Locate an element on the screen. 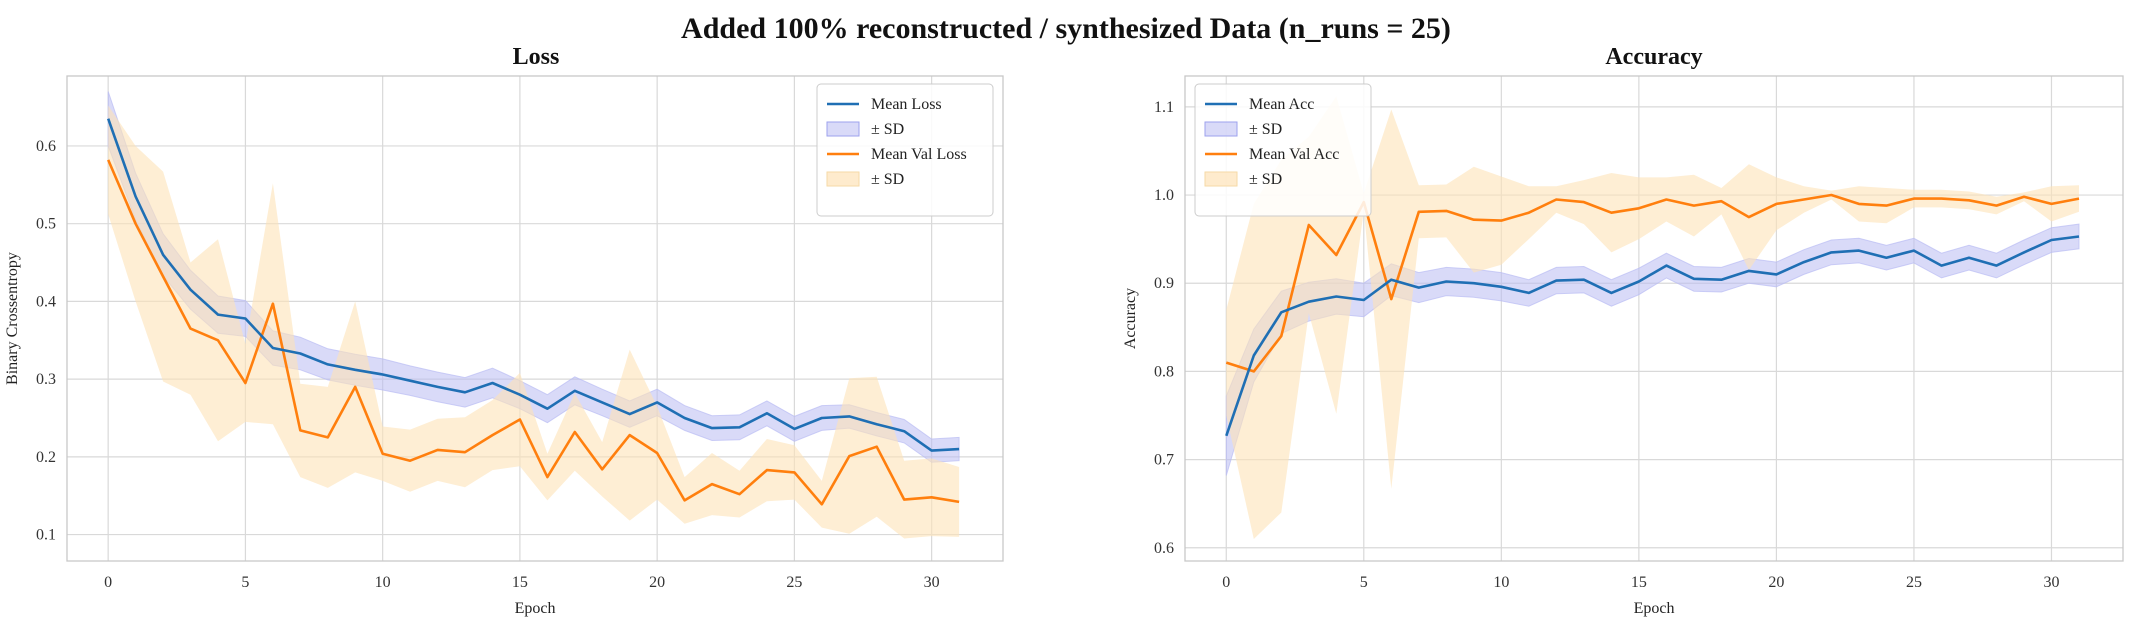 Image resolution: width=2133 pixels, height=624 pixels. loss-x-tick-label: 30 is located at coordinates (932, 582).